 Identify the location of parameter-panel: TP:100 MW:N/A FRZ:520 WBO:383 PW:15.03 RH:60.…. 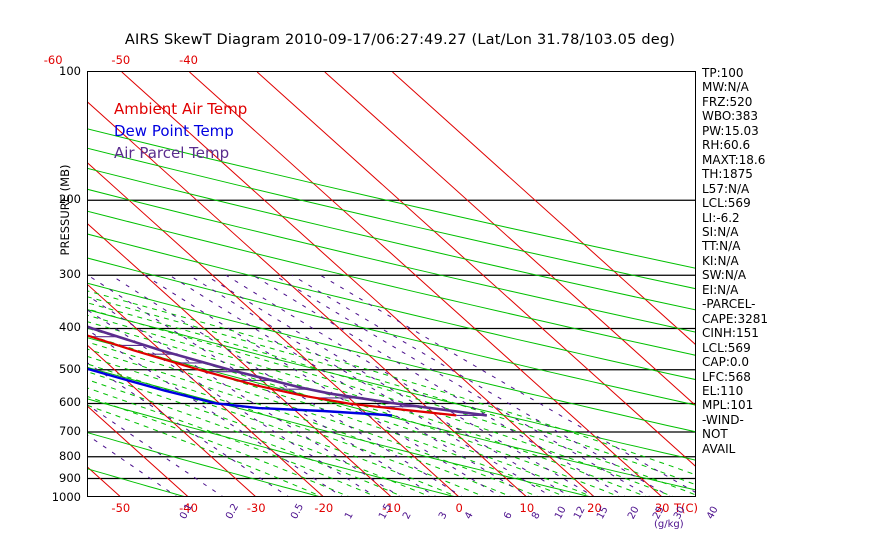
(782, 261).